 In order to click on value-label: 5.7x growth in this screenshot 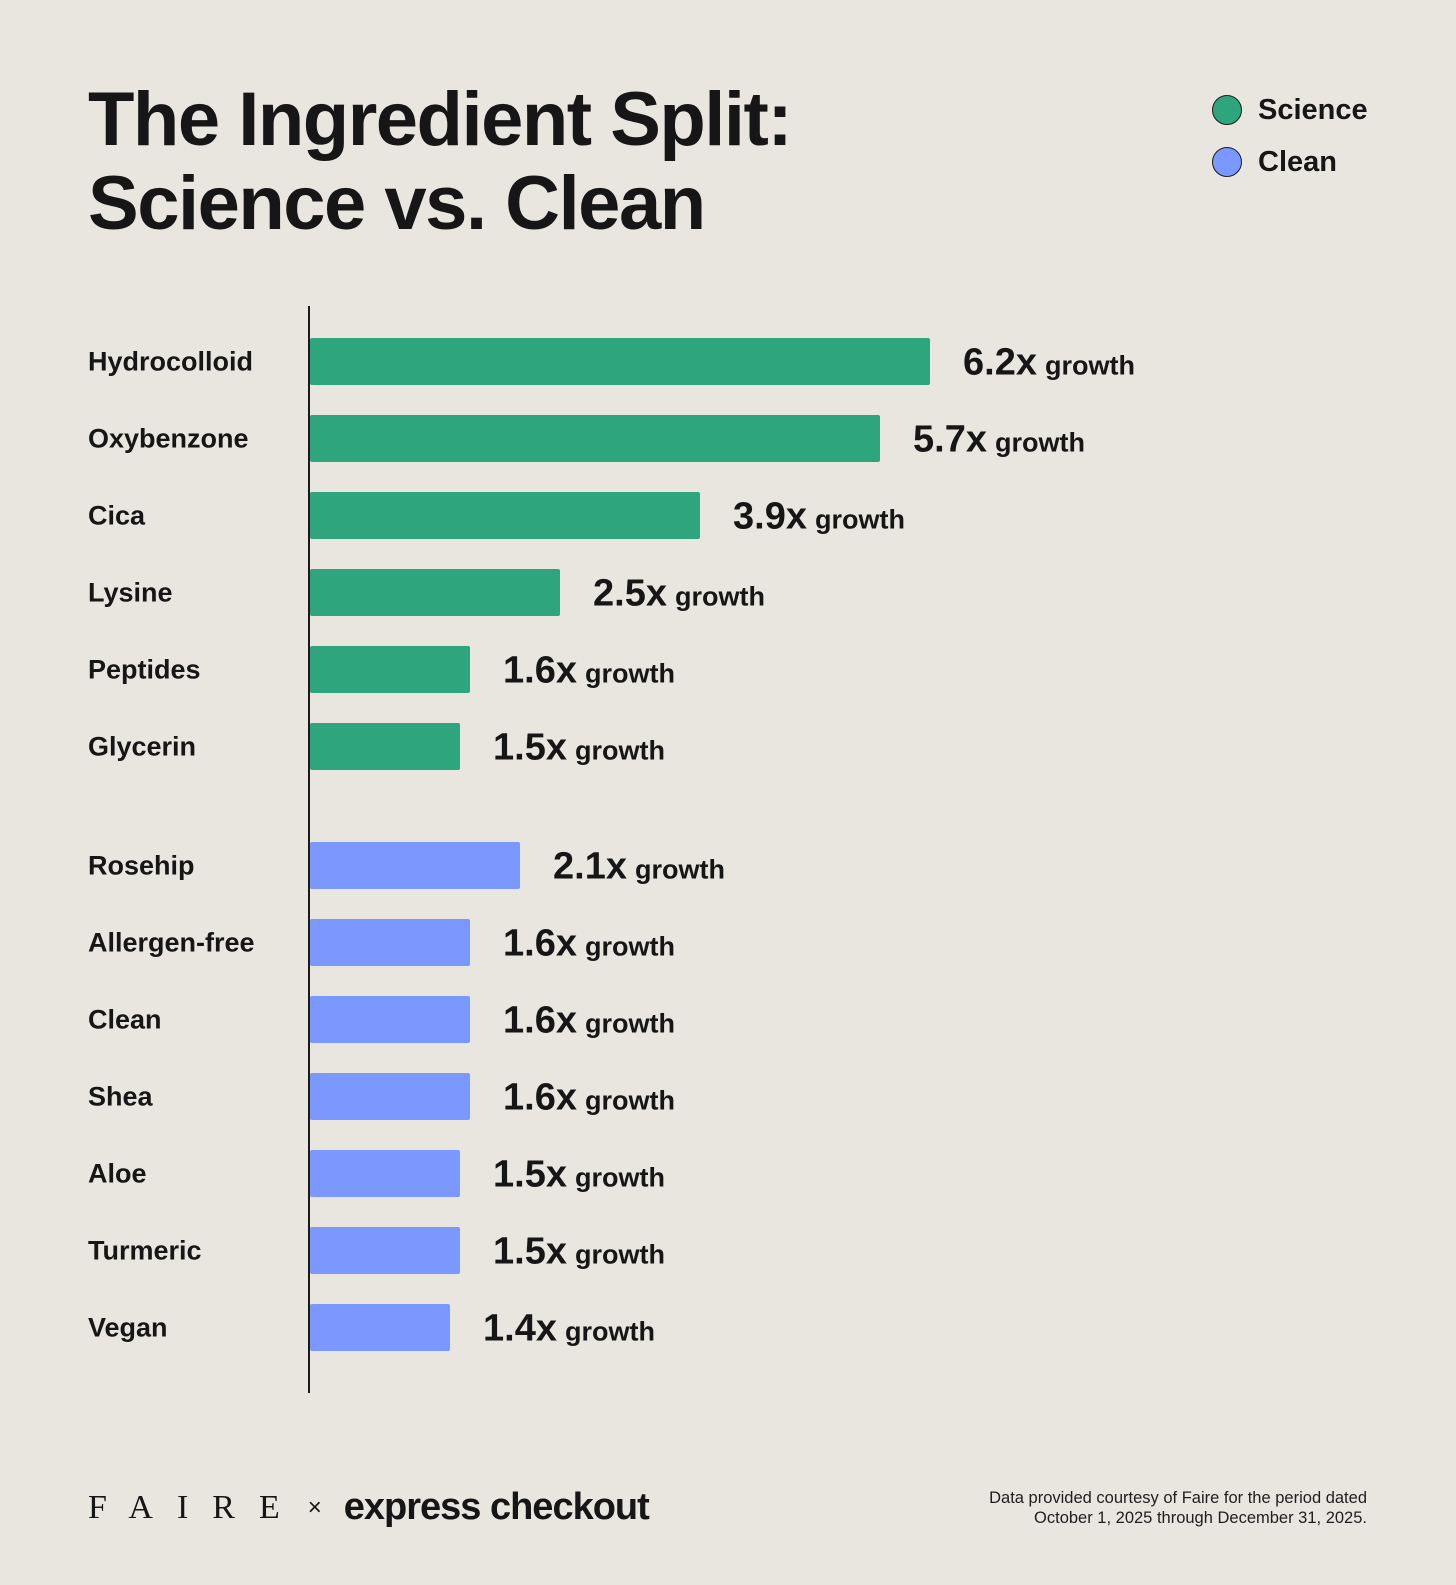, I will do `click(999, 440)`.